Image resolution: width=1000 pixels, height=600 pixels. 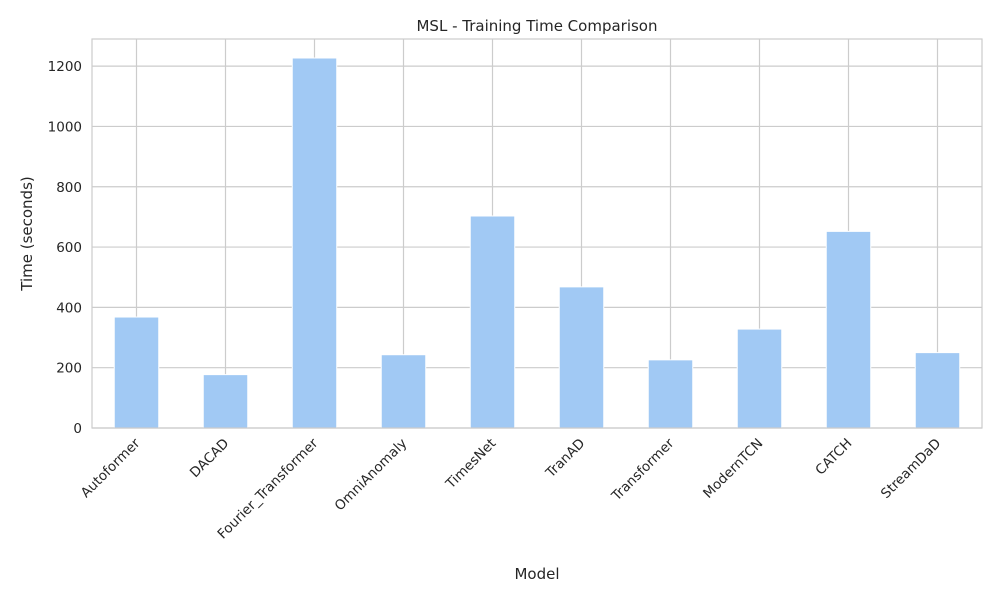 I want to click on x-tick-label: DACAD, so click(x=209, y=458).